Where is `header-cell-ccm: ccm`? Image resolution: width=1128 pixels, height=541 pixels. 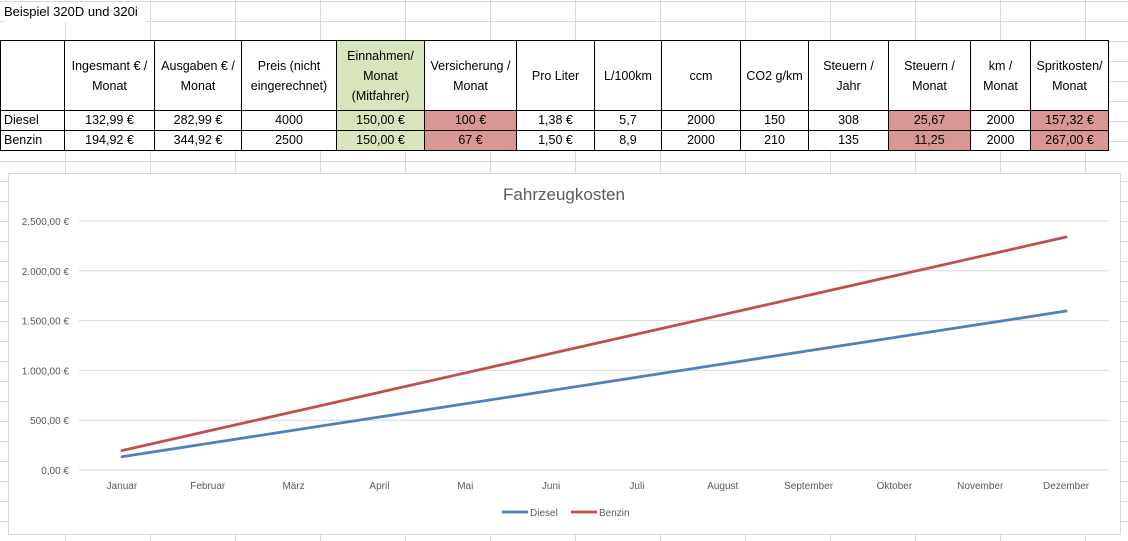
header-cell-ccm: ccm is located at coordinates (701, 75).